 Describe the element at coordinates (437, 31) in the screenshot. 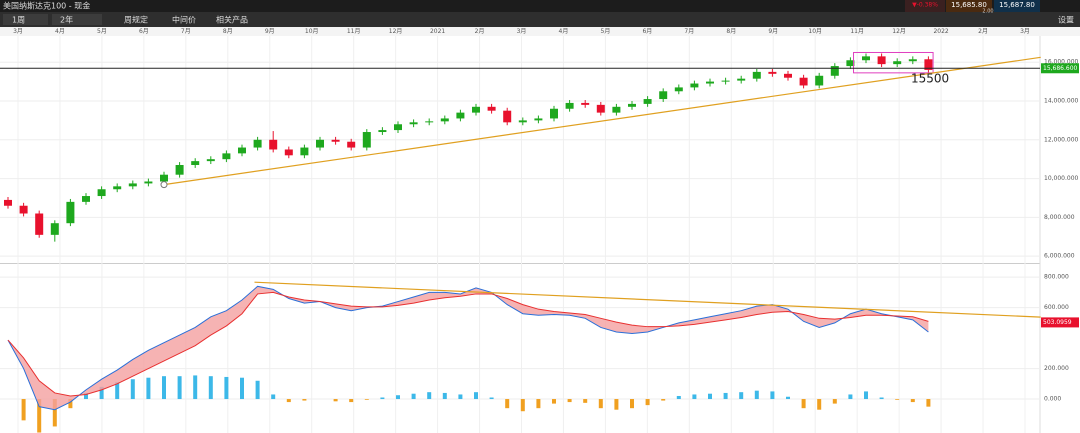

I see `x-tick-label: 2021` at that location.